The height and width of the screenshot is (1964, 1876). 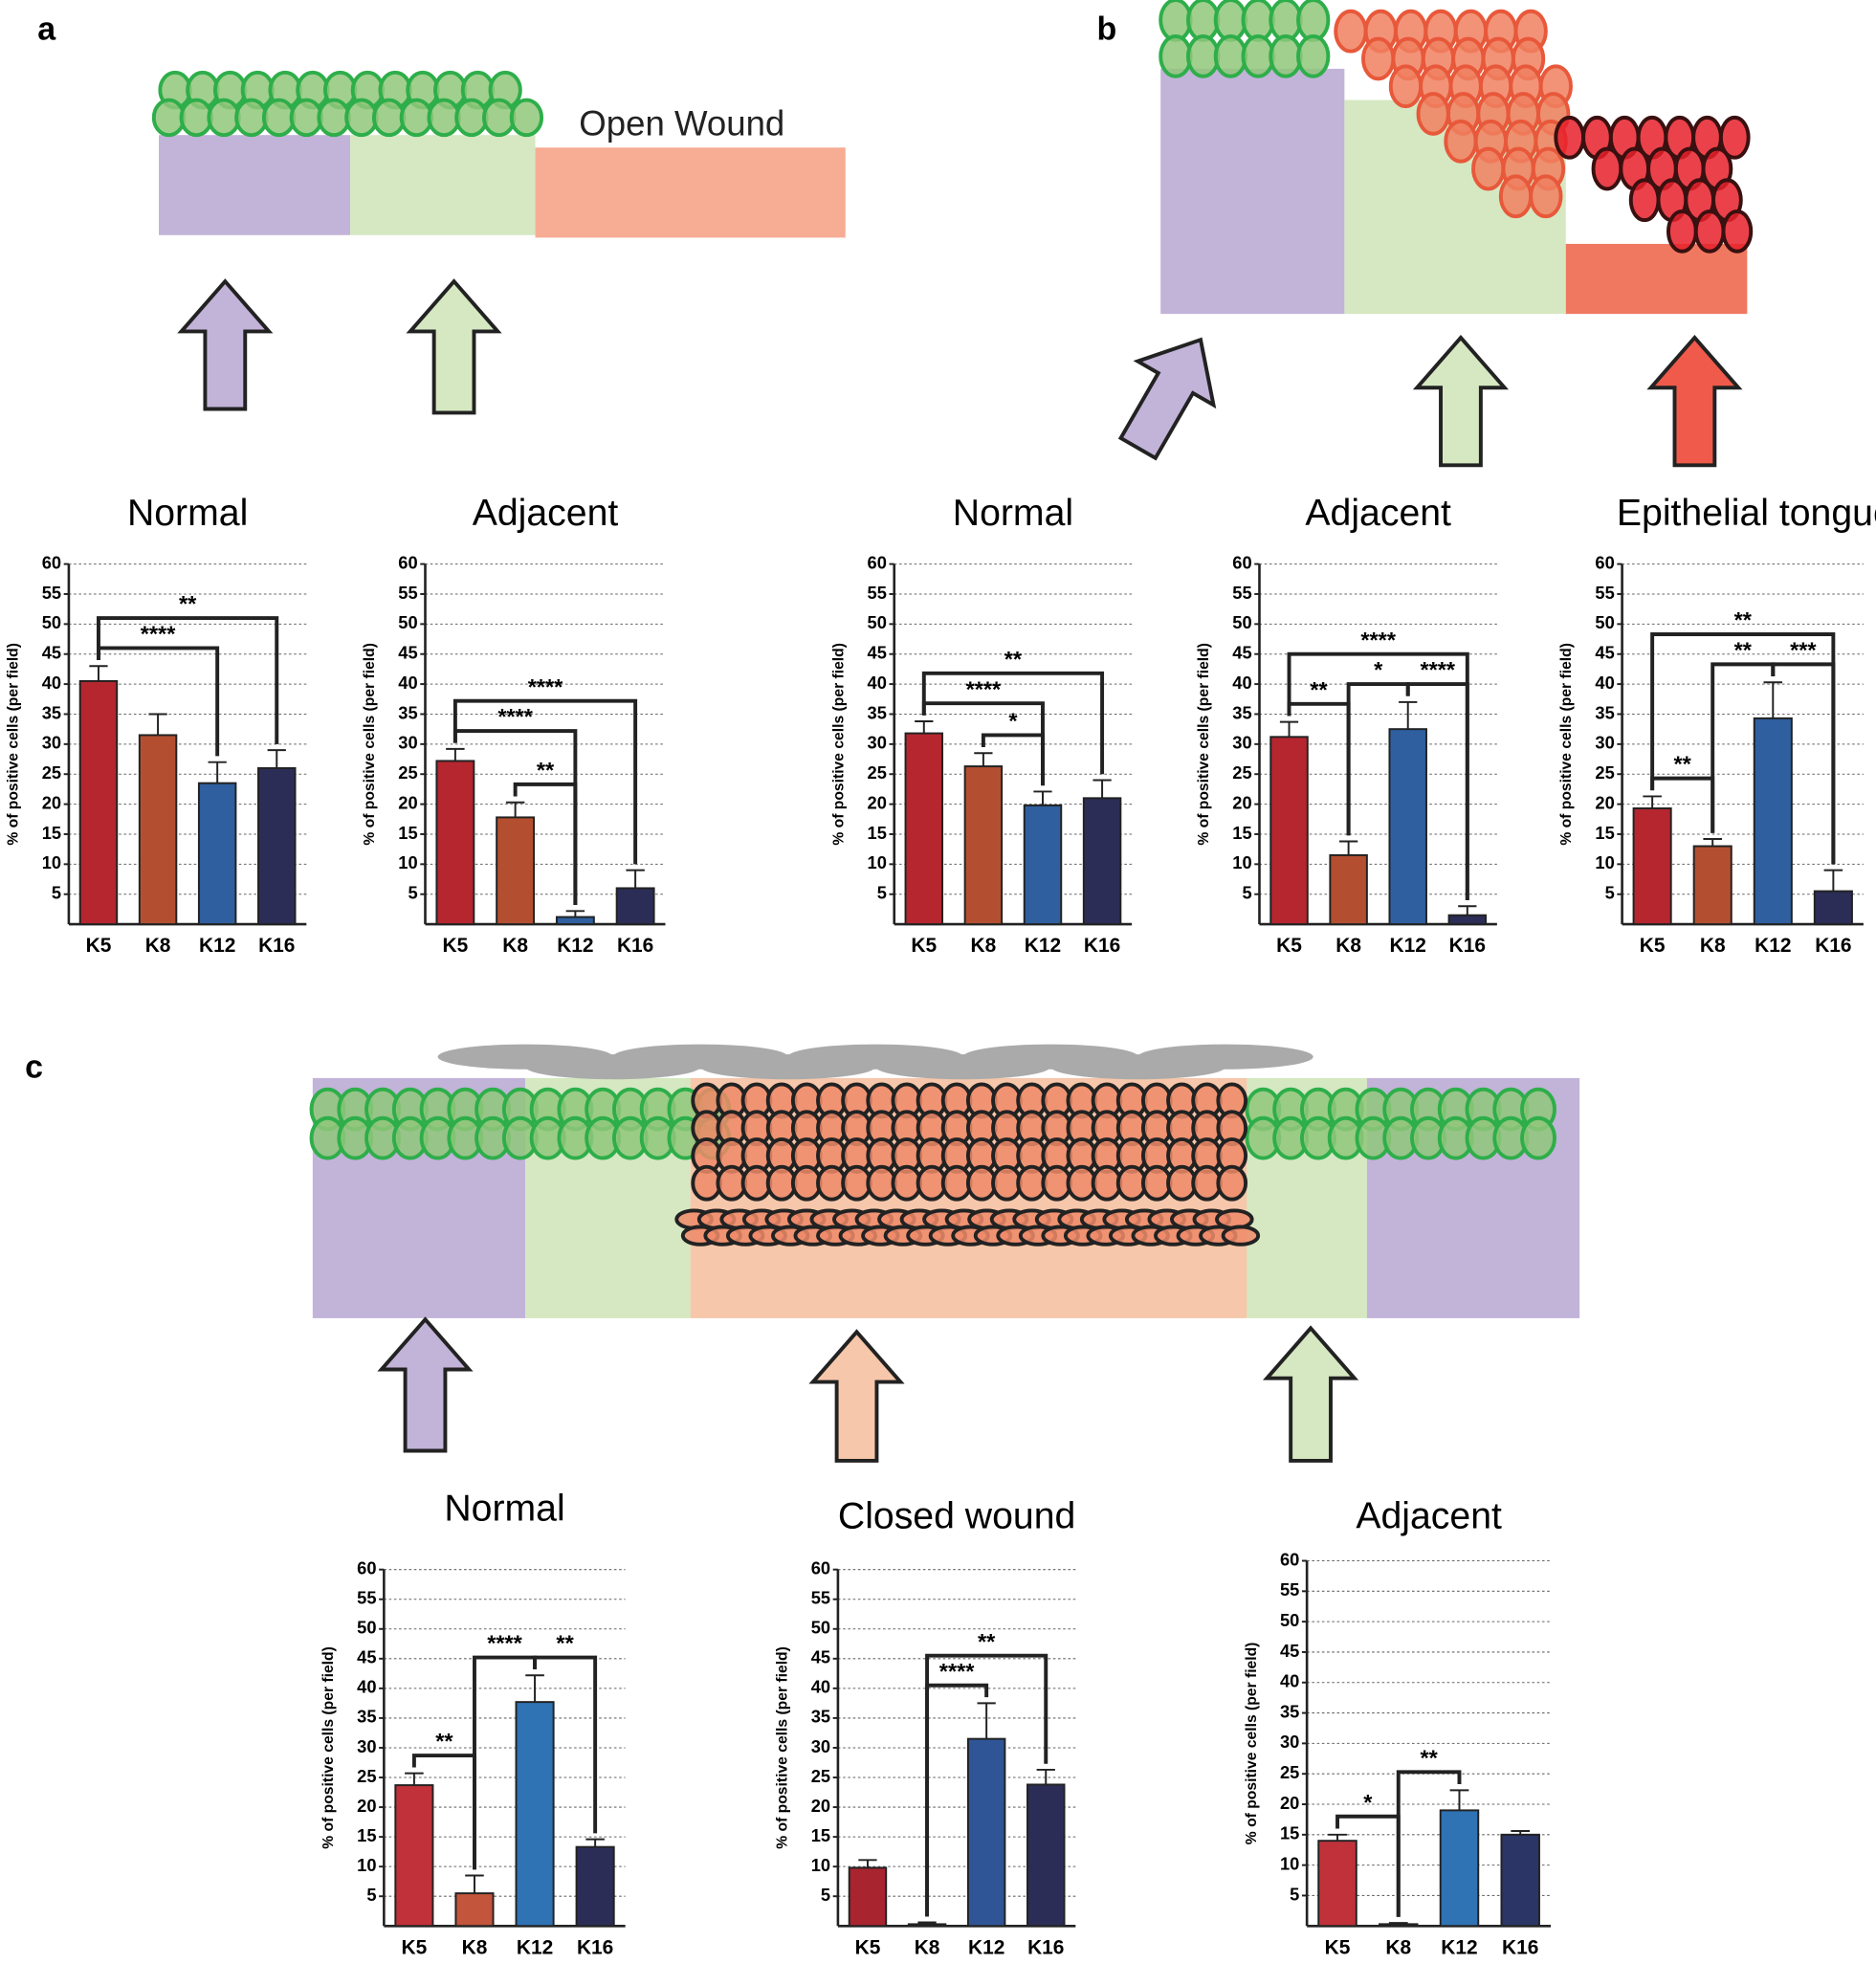 What do you see at coordinates (820, 1687) in the screenshot?
I see `y-tick-label: 40` at bounding box center [820, 1687].